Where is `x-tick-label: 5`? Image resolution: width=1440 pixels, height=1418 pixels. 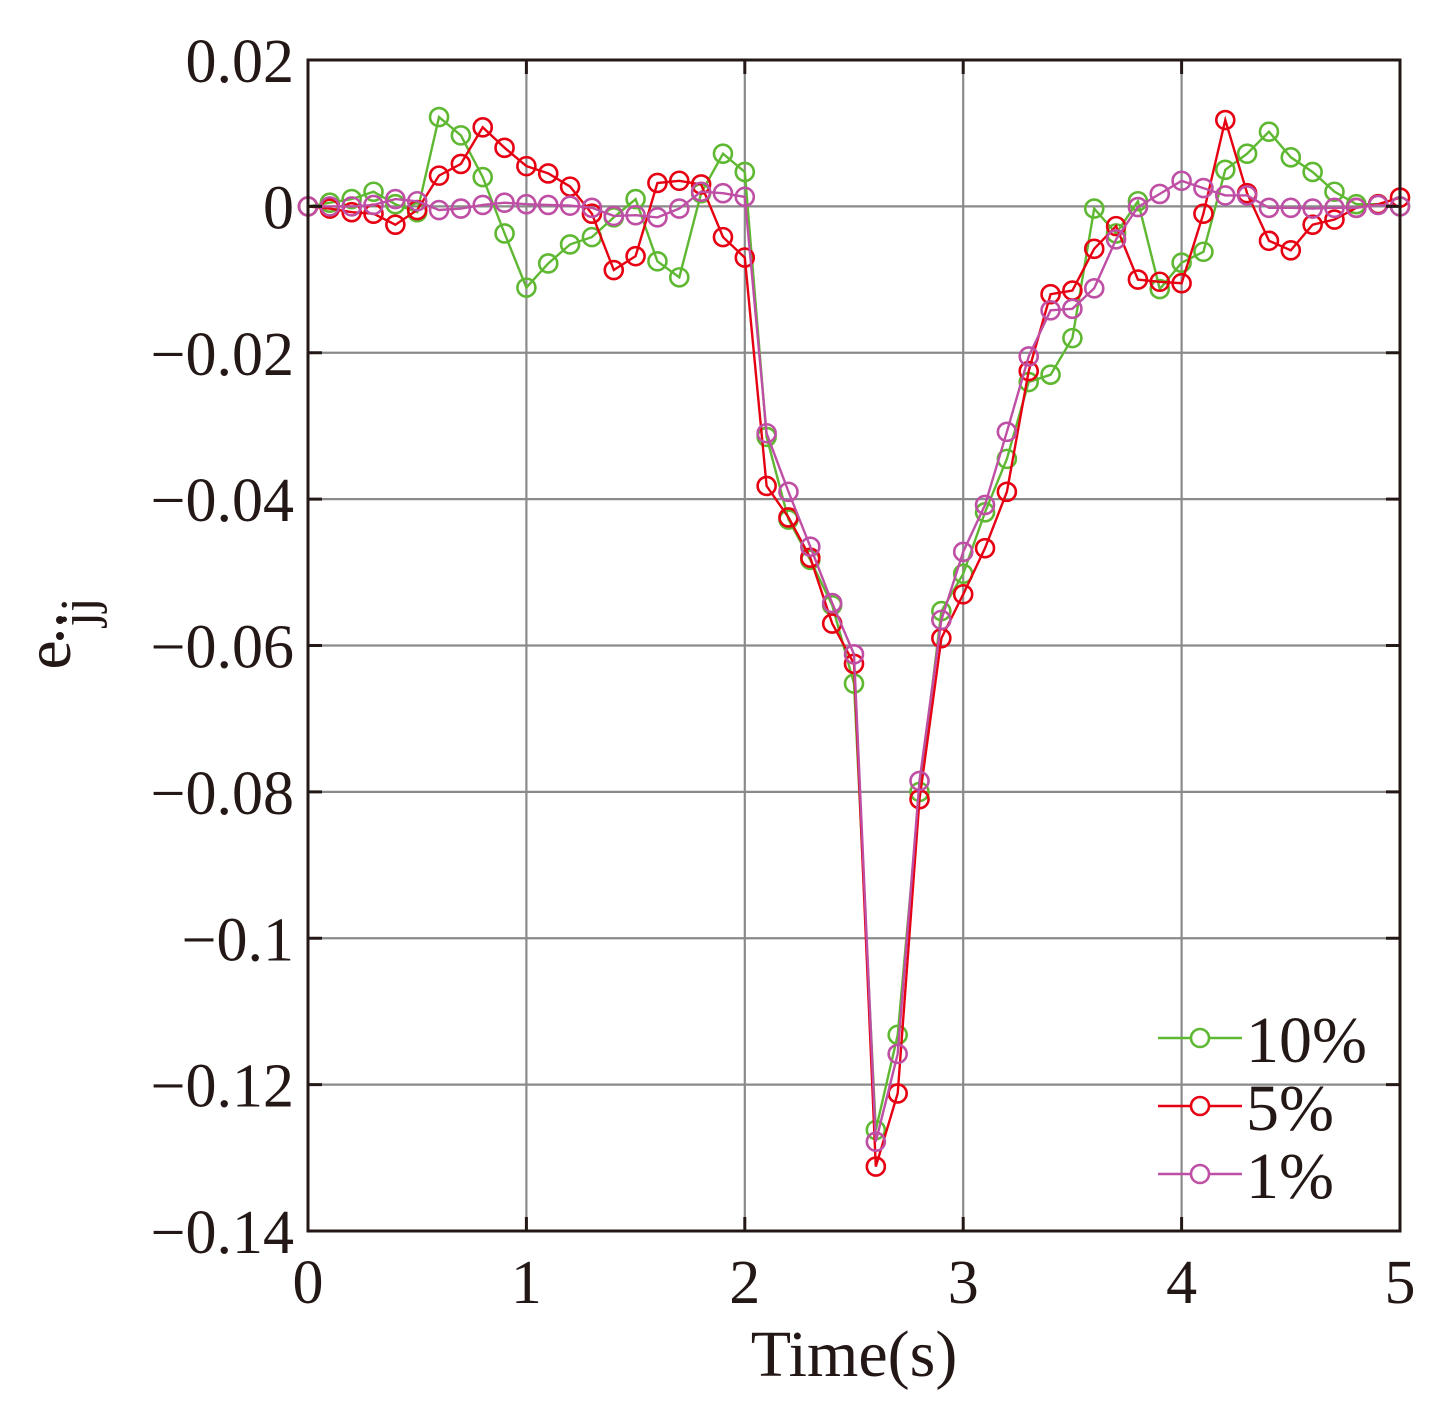
x-tick-label: 5 is located at coordinates (1400, 1283).